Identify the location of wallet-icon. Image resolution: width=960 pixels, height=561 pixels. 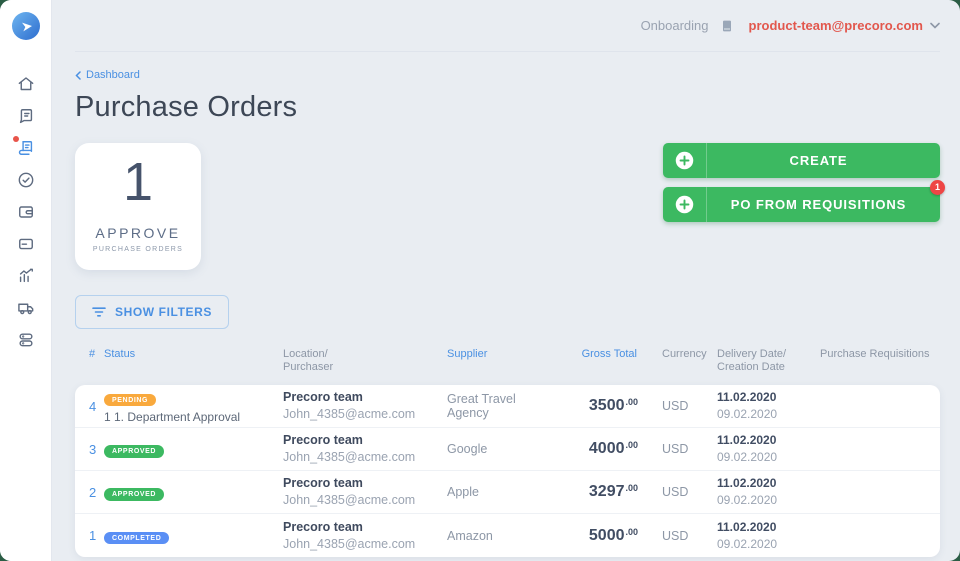
(25, 212).